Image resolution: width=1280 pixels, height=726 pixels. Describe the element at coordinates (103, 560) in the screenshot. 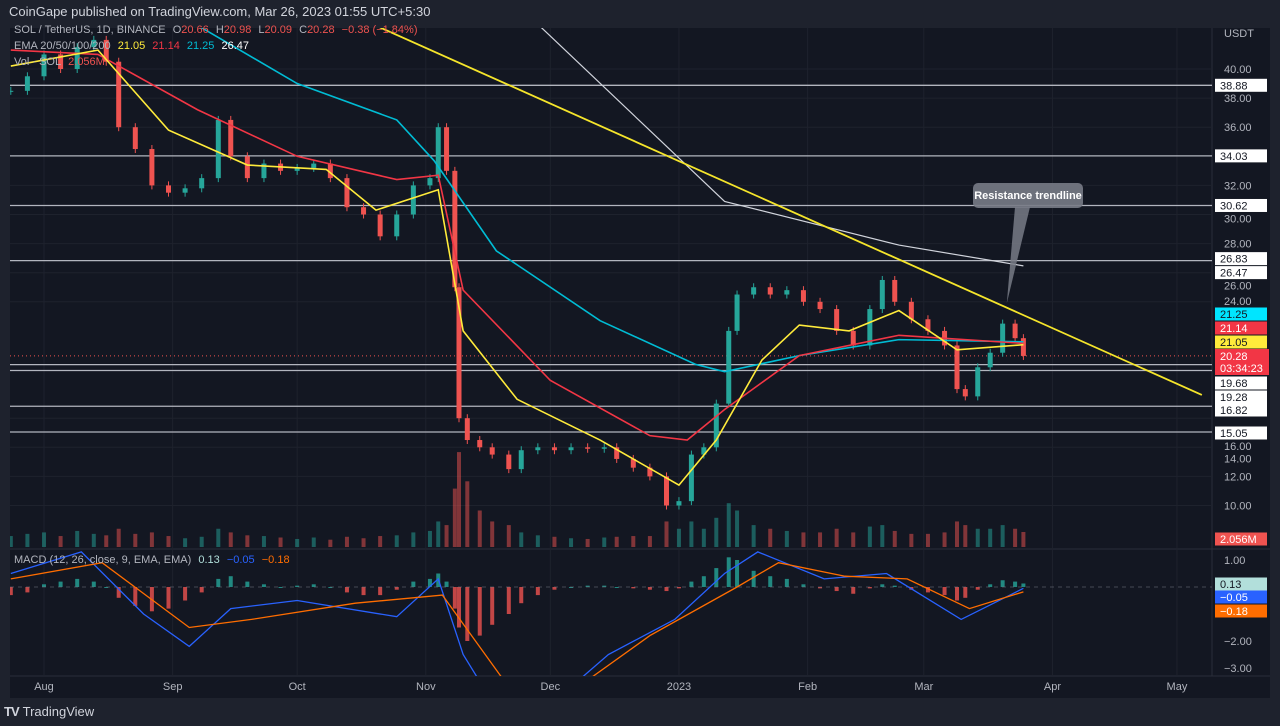

I see `macd-label: MACD (12, 26, close, 9, EMA, EMA)` at that location.